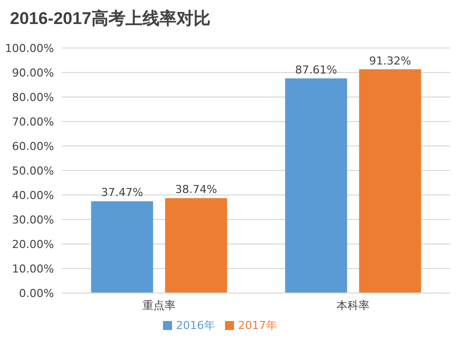 The width and height of the screenshot is (456, 342). I want to click on y-tick-label: 80.00%, so click(33, 97).